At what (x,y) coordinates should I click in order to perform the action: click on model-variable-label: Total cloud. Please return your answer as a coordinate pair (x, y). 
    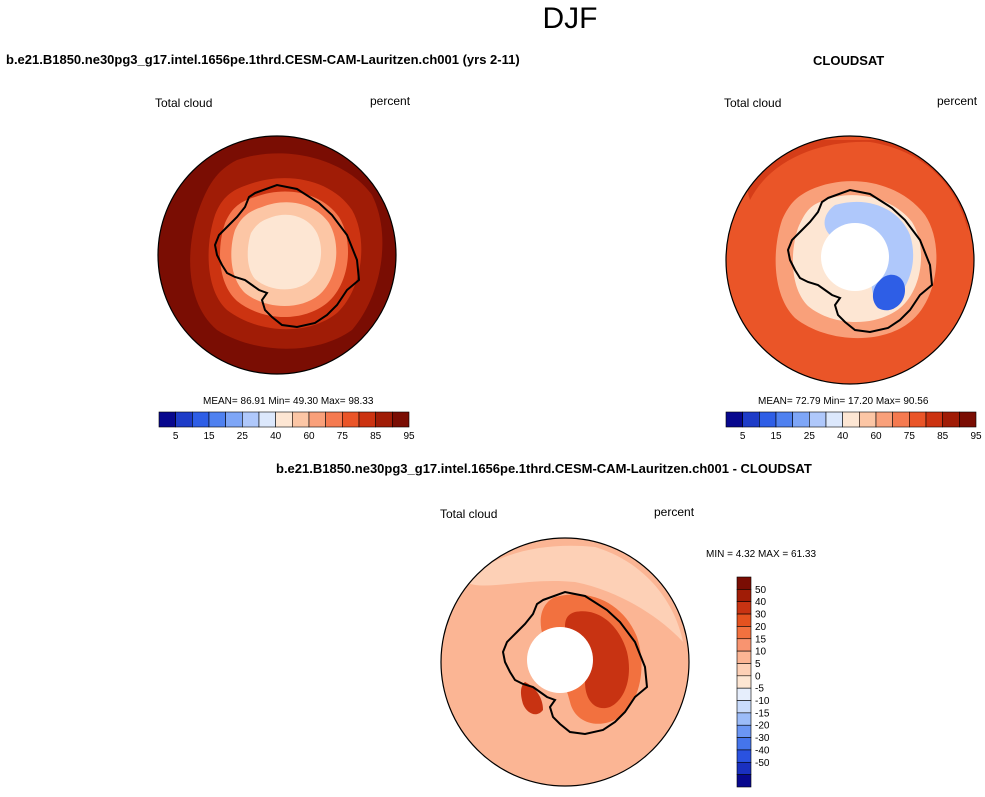
    Looking at the image, I should click on (184, 103).